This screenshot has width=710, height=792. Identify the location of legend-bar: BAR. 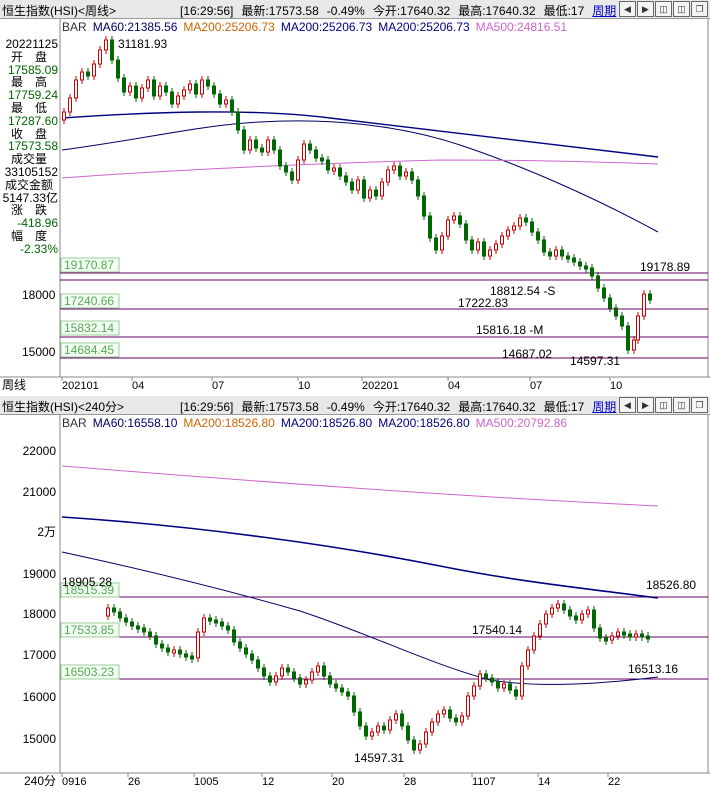
(74, 27).